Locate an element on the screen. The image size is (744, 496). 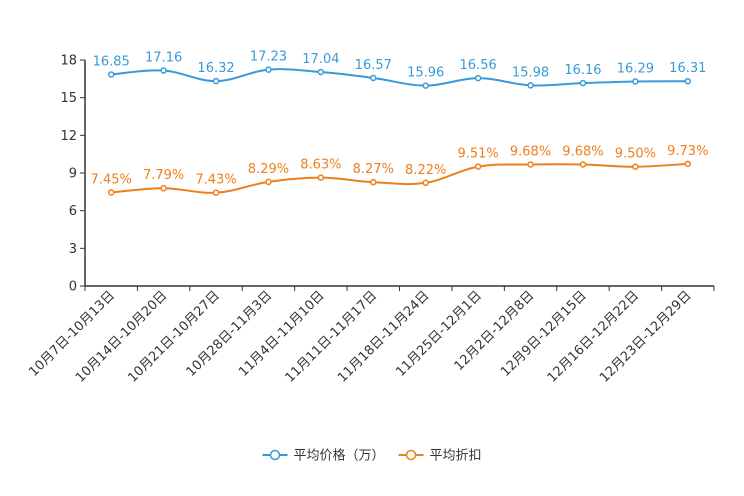
y-tick-label: 9 is located at coordinates (73, 174).